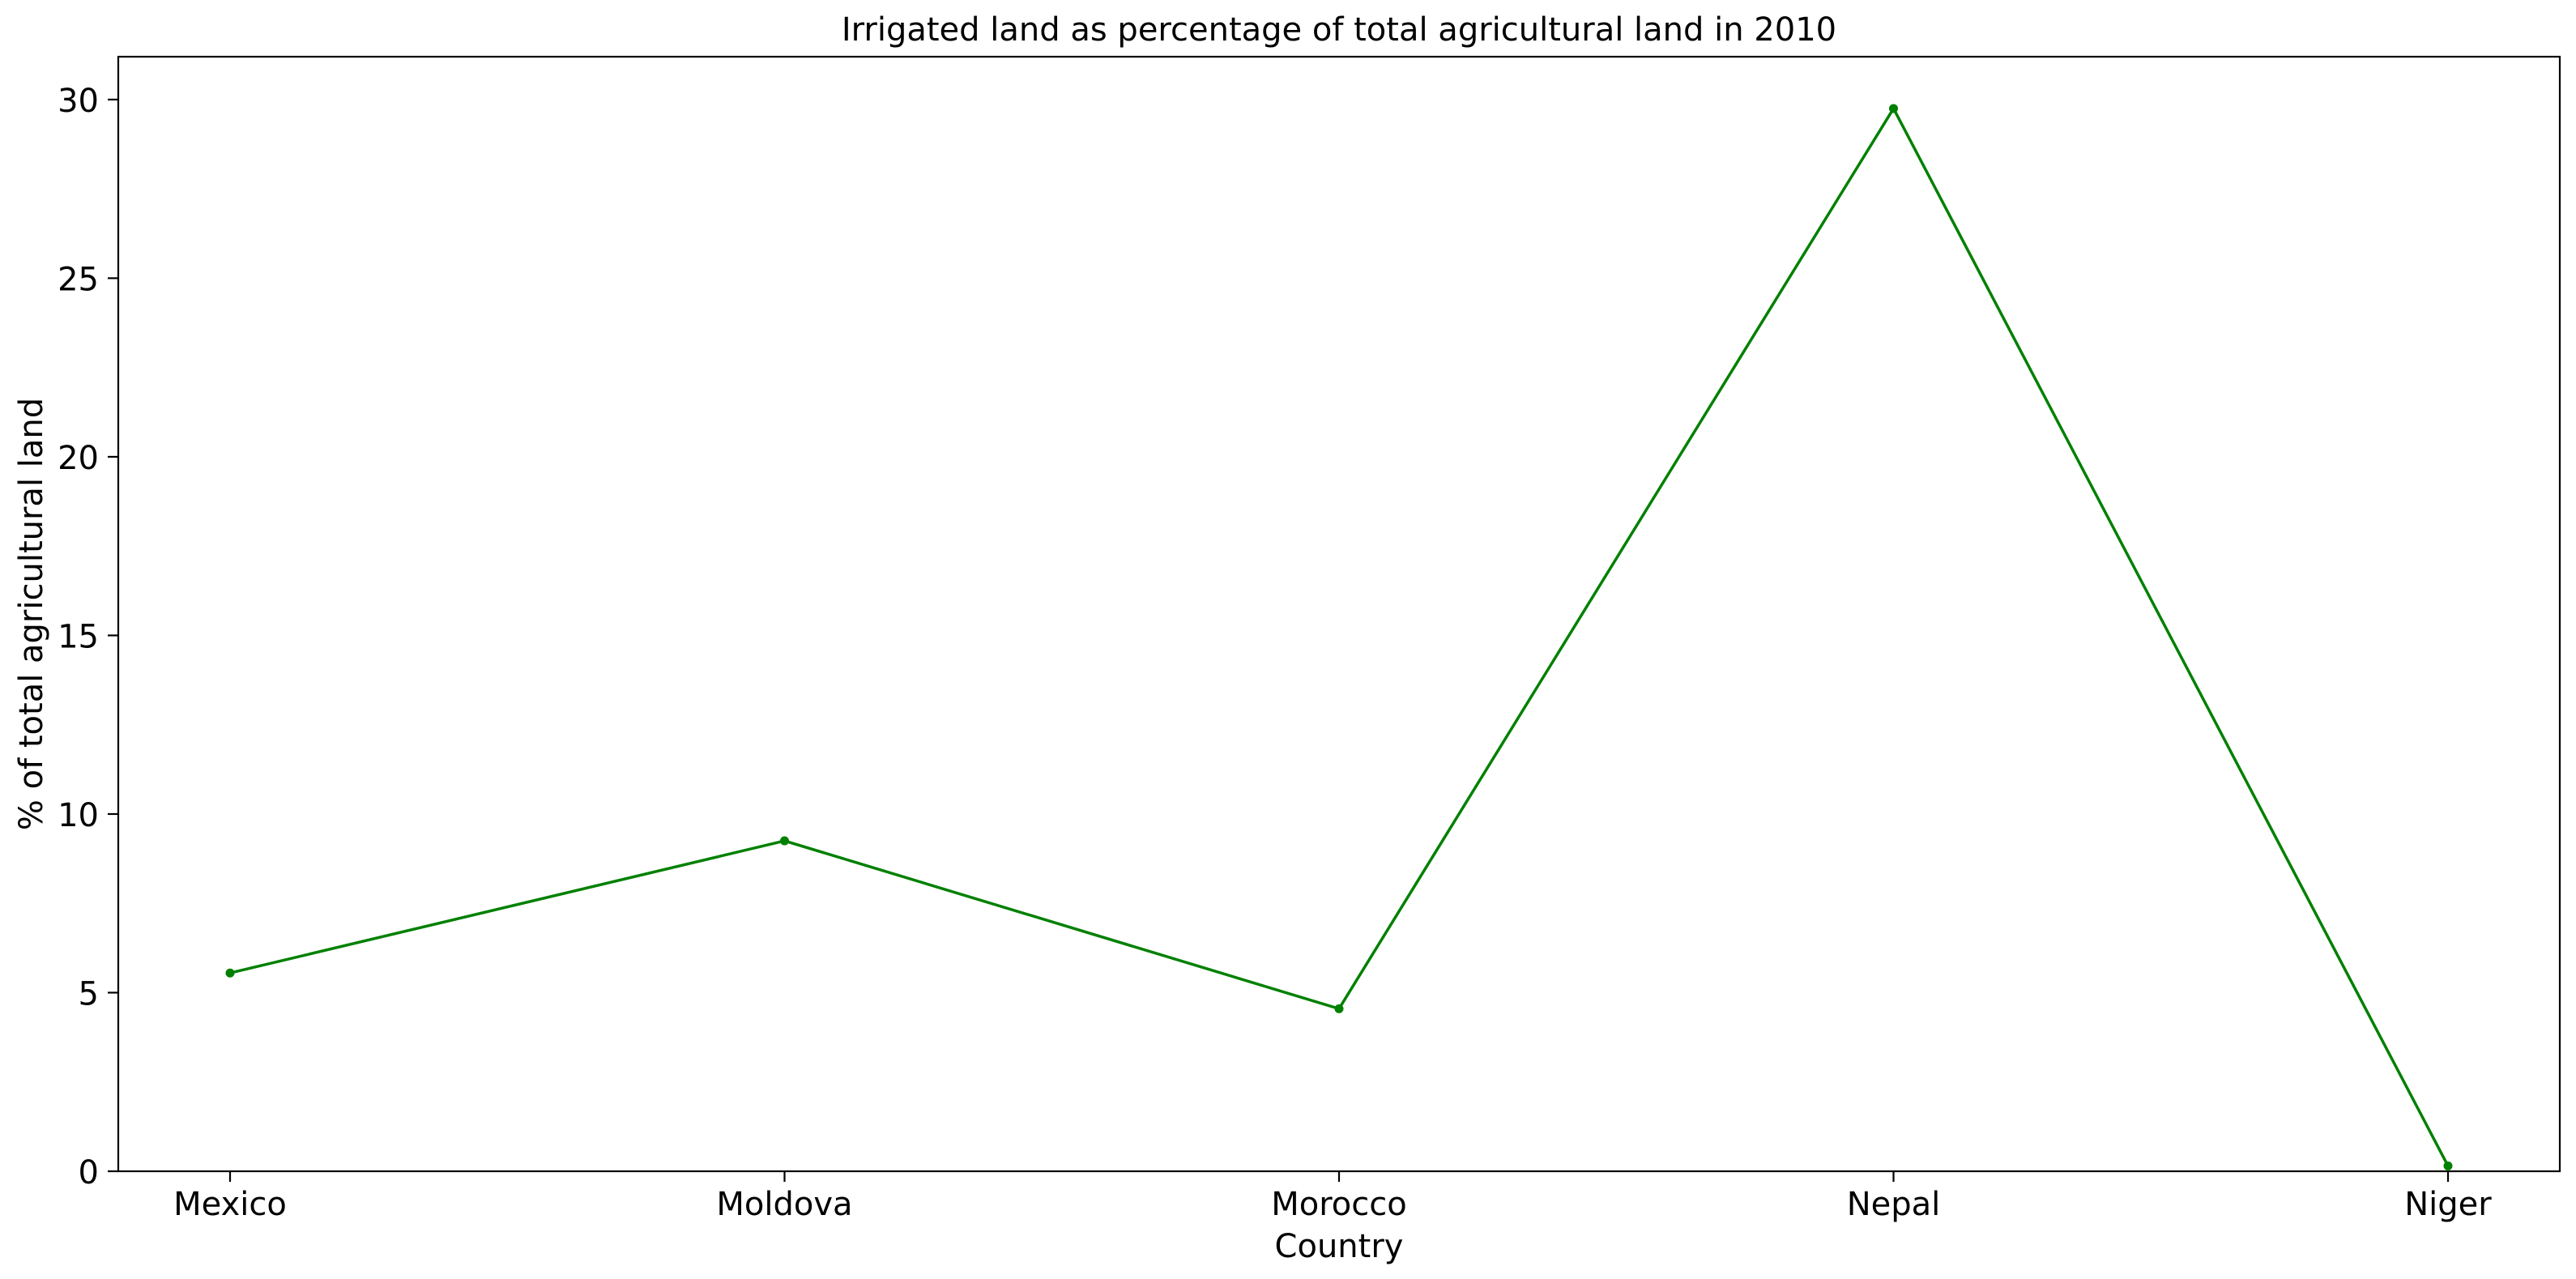  Describe the element at coordinates (31, 614) in the screenshot. I see `y-axis-label: % of total agricultural land` at that location.